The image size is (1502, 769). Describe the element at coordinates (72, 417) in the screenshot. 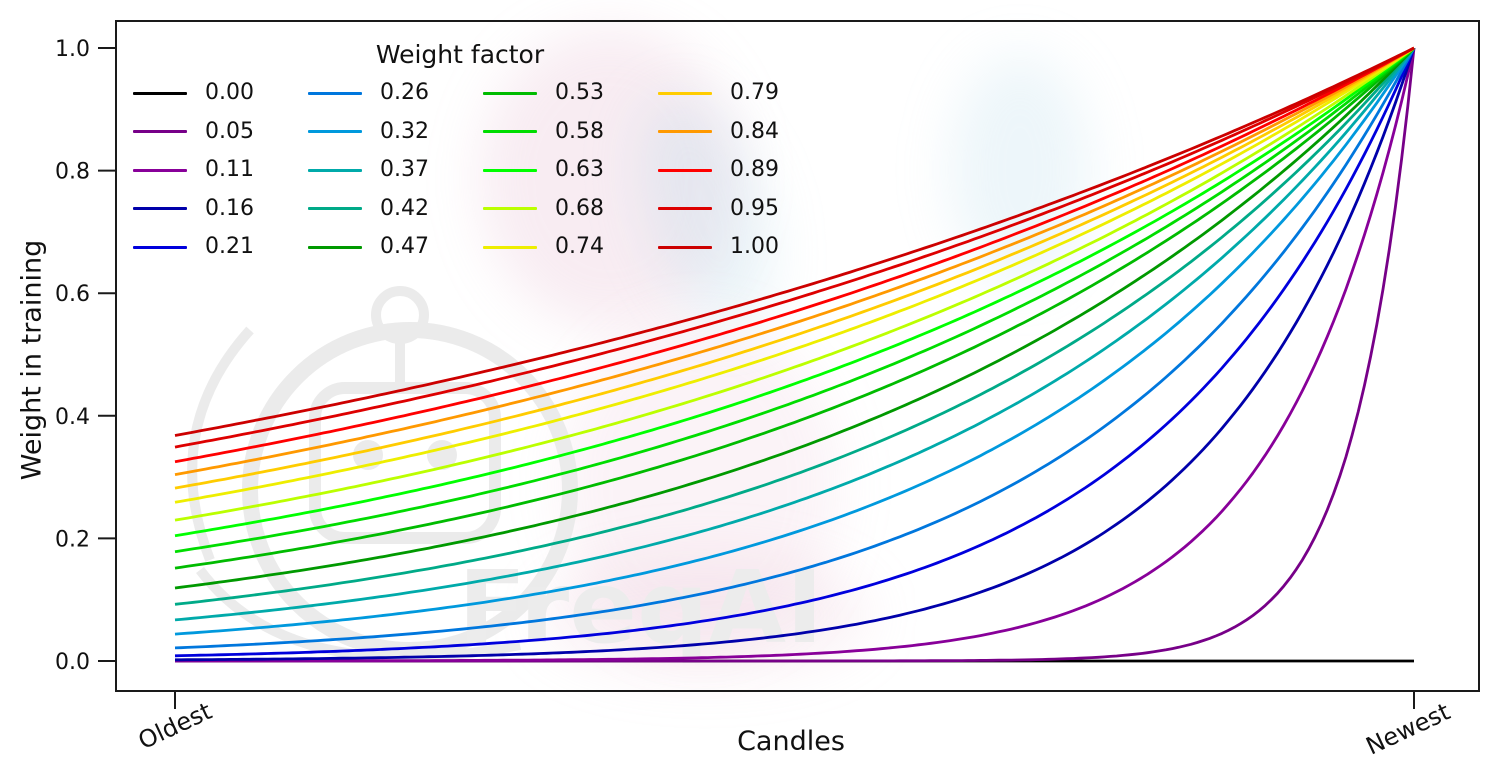

I see `y-tick-label: 0.4` at that location.